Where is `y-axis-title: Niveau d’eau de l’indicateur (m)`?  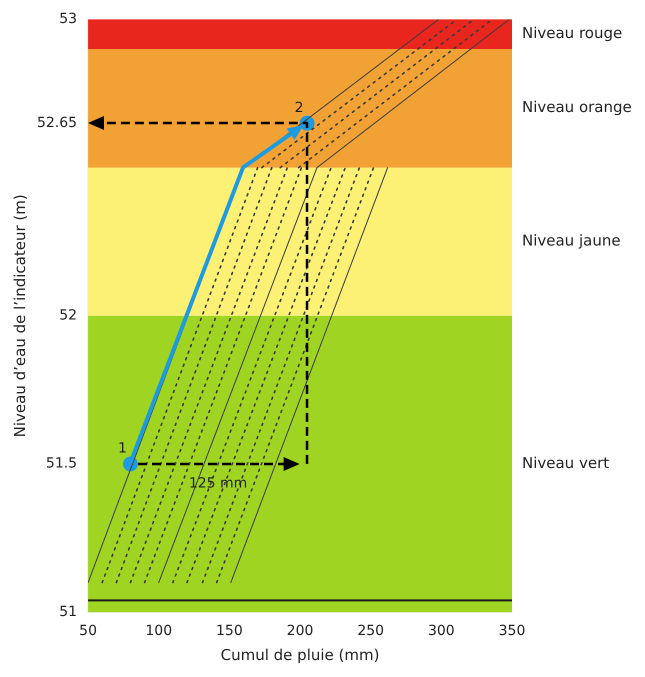
y-axis-title: Niveau d’eau de l’indicateur (m) is located at coordinates (19, 316).